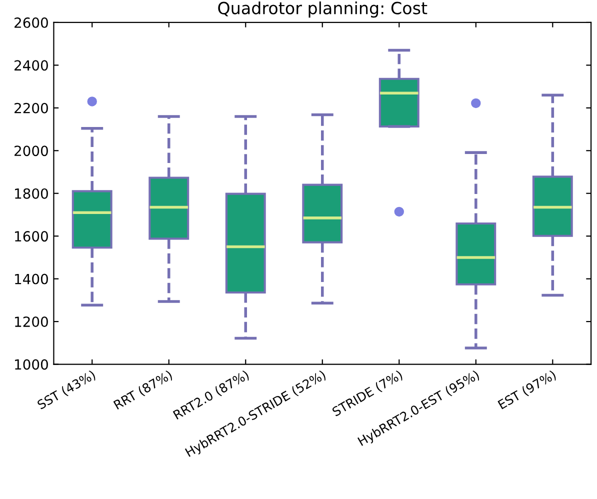  Describe the element at coordinates (31, 108) in the screenshot. I see `y-tick-label: 2200` at that location.